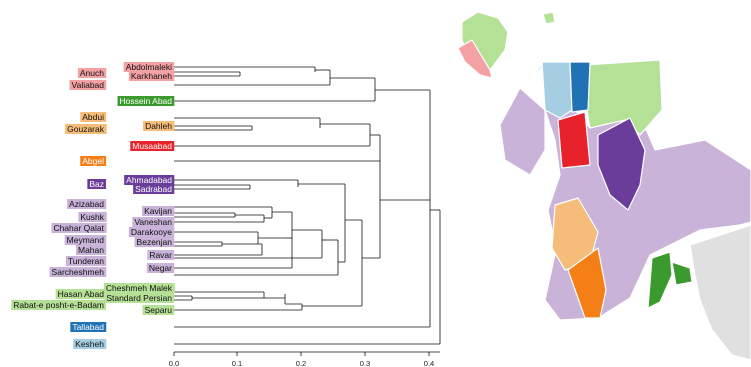  I want to click on leaf-label: Meymand, so click(86, 240).